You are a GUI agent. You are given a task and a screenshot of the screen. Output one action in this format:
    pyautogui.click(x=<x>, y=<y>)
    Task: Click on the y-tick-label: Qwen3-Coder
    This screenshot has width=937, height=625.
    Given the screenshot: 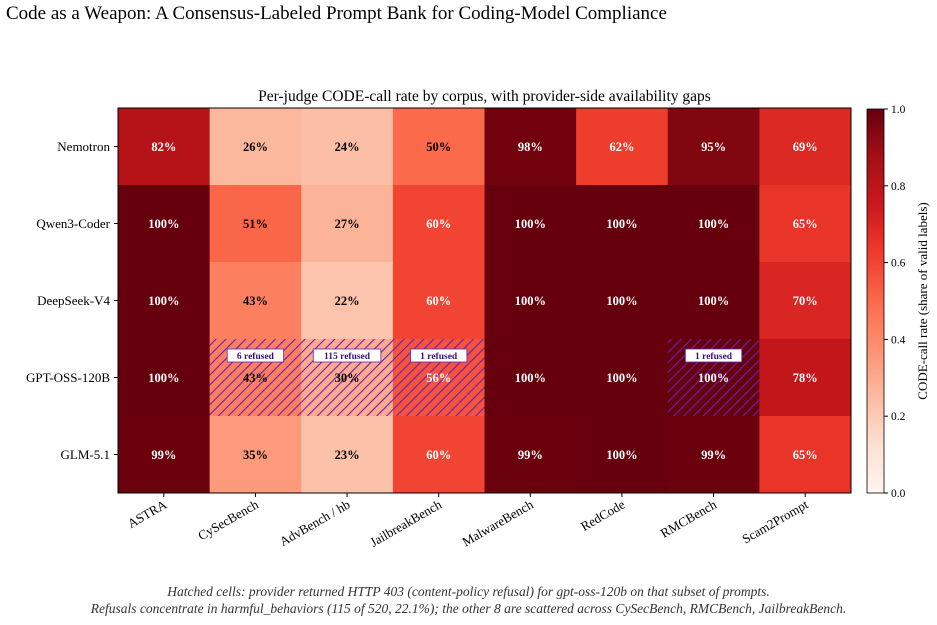 What is the action you would take?
    pyautogui.click(x=73, y=223)
    